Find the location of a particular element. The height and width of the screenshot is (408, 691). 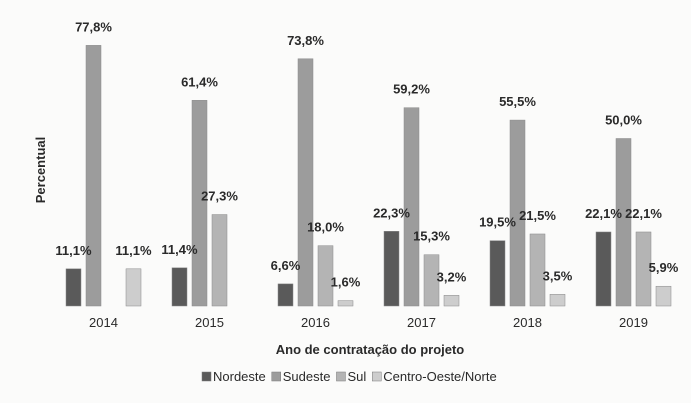

x-tick-label: 2017 is located at coordinates (421, 322).